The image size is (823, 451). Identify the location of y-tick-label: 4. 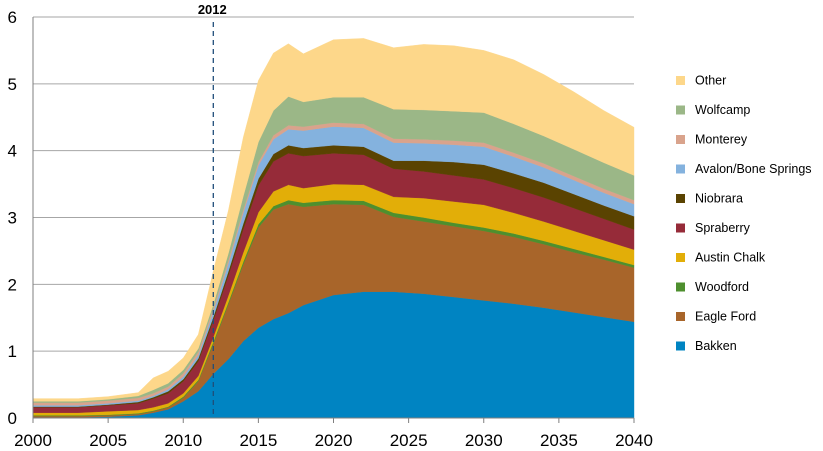
(12, 151).